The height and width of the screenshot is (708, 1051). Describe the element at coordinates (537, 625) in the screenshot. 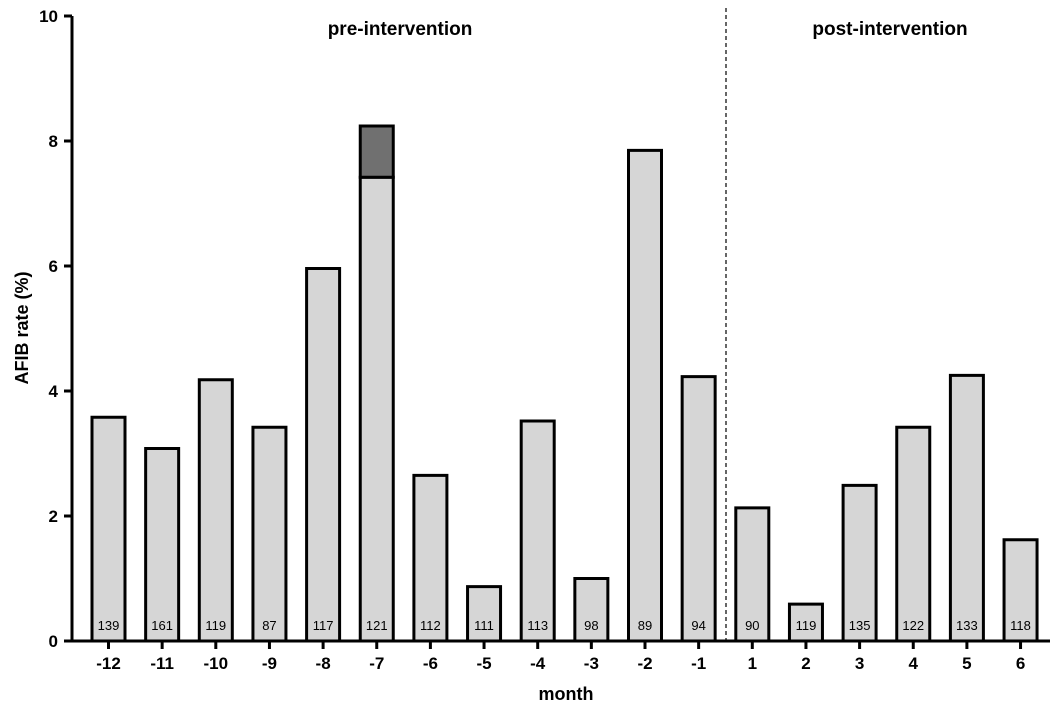

I see `sample-size-label: 113` at that location.